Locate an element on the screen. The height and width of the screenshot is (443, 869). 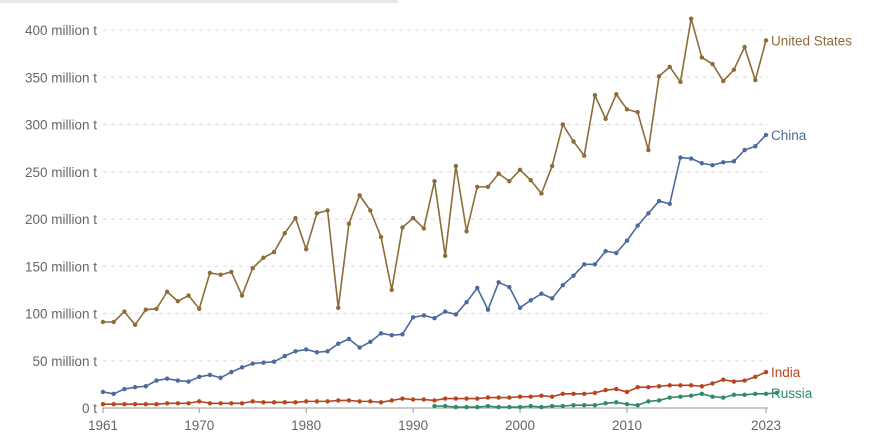
russia-point-2010 is located at coordinates (627, 404).